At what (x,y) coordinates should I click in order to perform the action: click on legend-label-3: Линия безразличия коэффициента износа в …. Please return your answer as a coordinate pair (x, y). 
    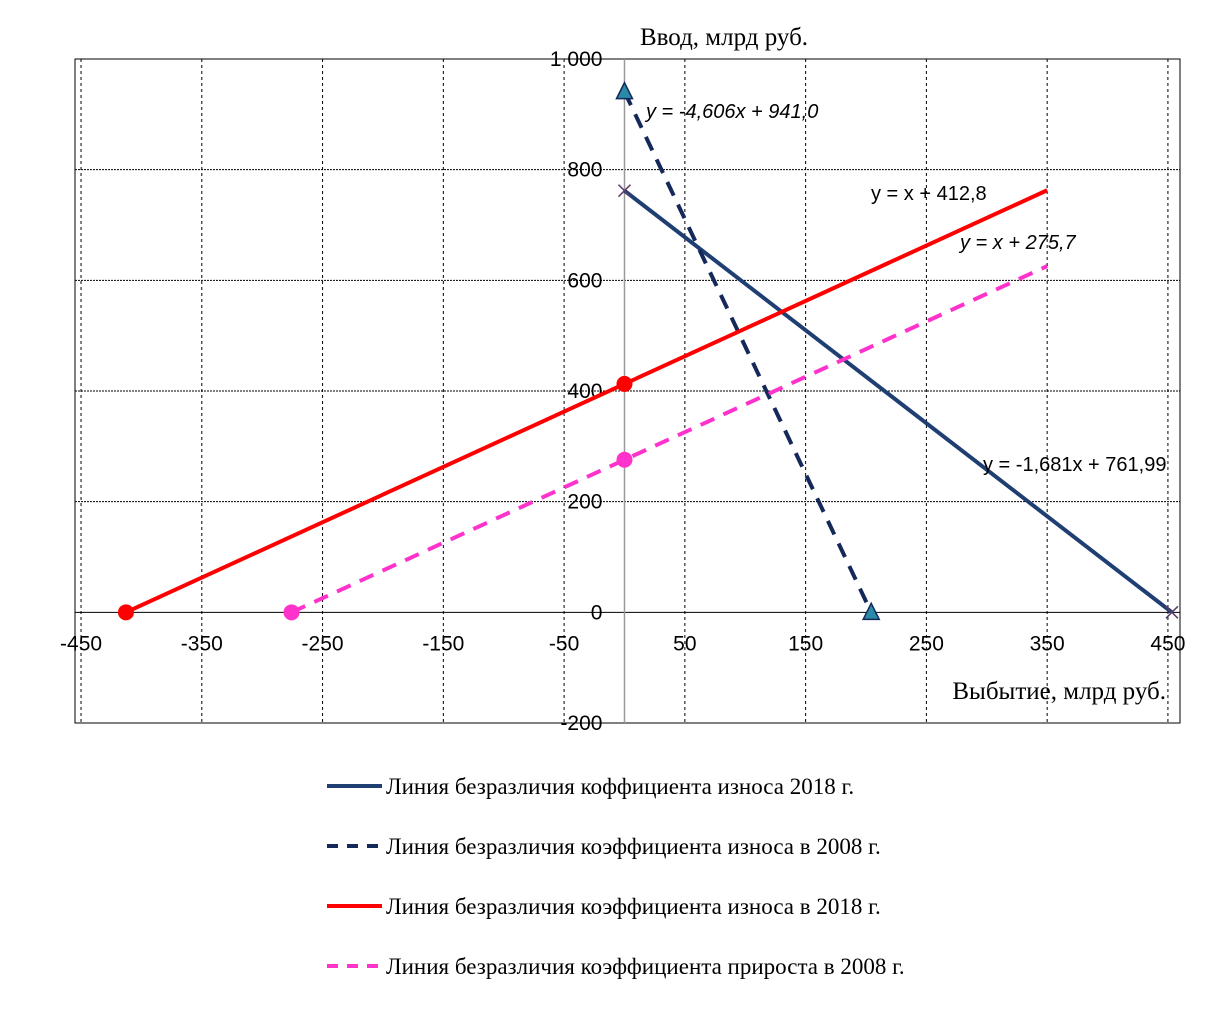
    Looking at the image, I should click on (633, 906).